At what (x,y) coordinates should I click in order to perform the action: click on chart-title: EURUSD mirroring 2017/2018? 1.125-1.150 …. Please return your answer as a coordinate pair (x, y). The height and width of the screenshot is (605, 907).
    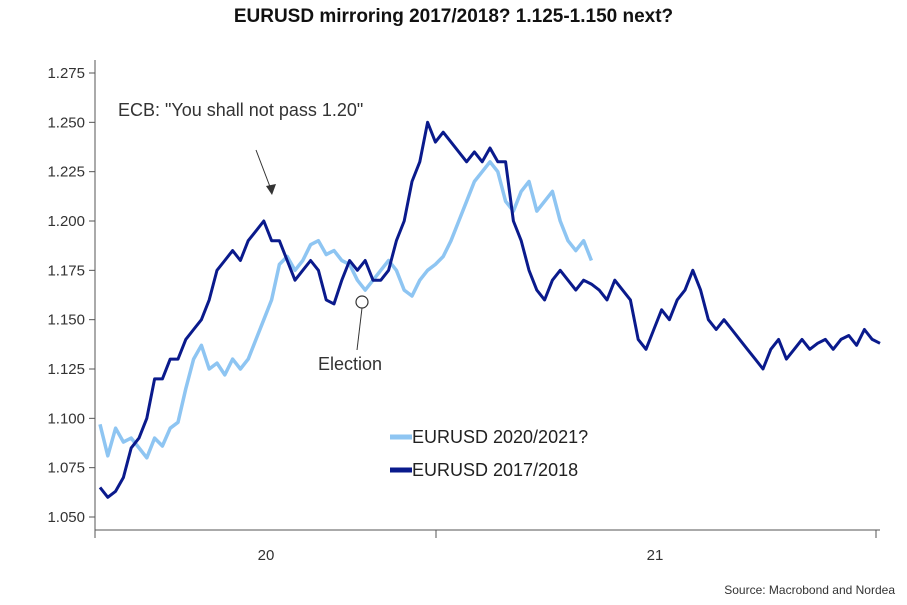
    Looking at the image, I should click on (453, 16).